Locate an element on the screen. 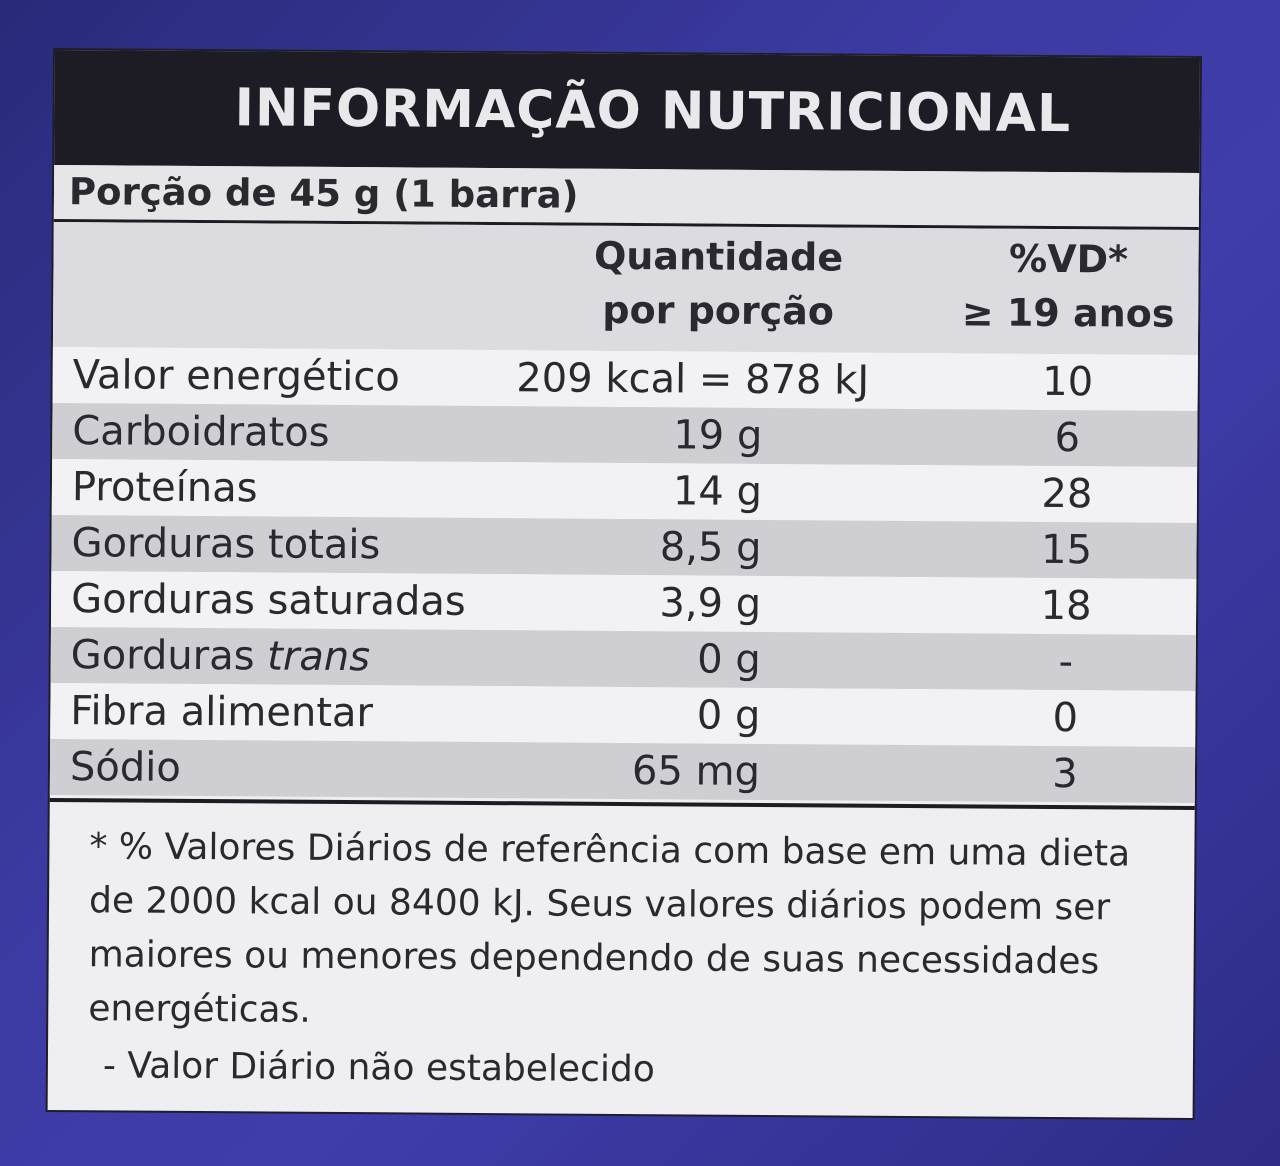 This screenshot has width=1280, height=1166. nutrient-daily-value: 18 is located at coordinates (1066, 606).